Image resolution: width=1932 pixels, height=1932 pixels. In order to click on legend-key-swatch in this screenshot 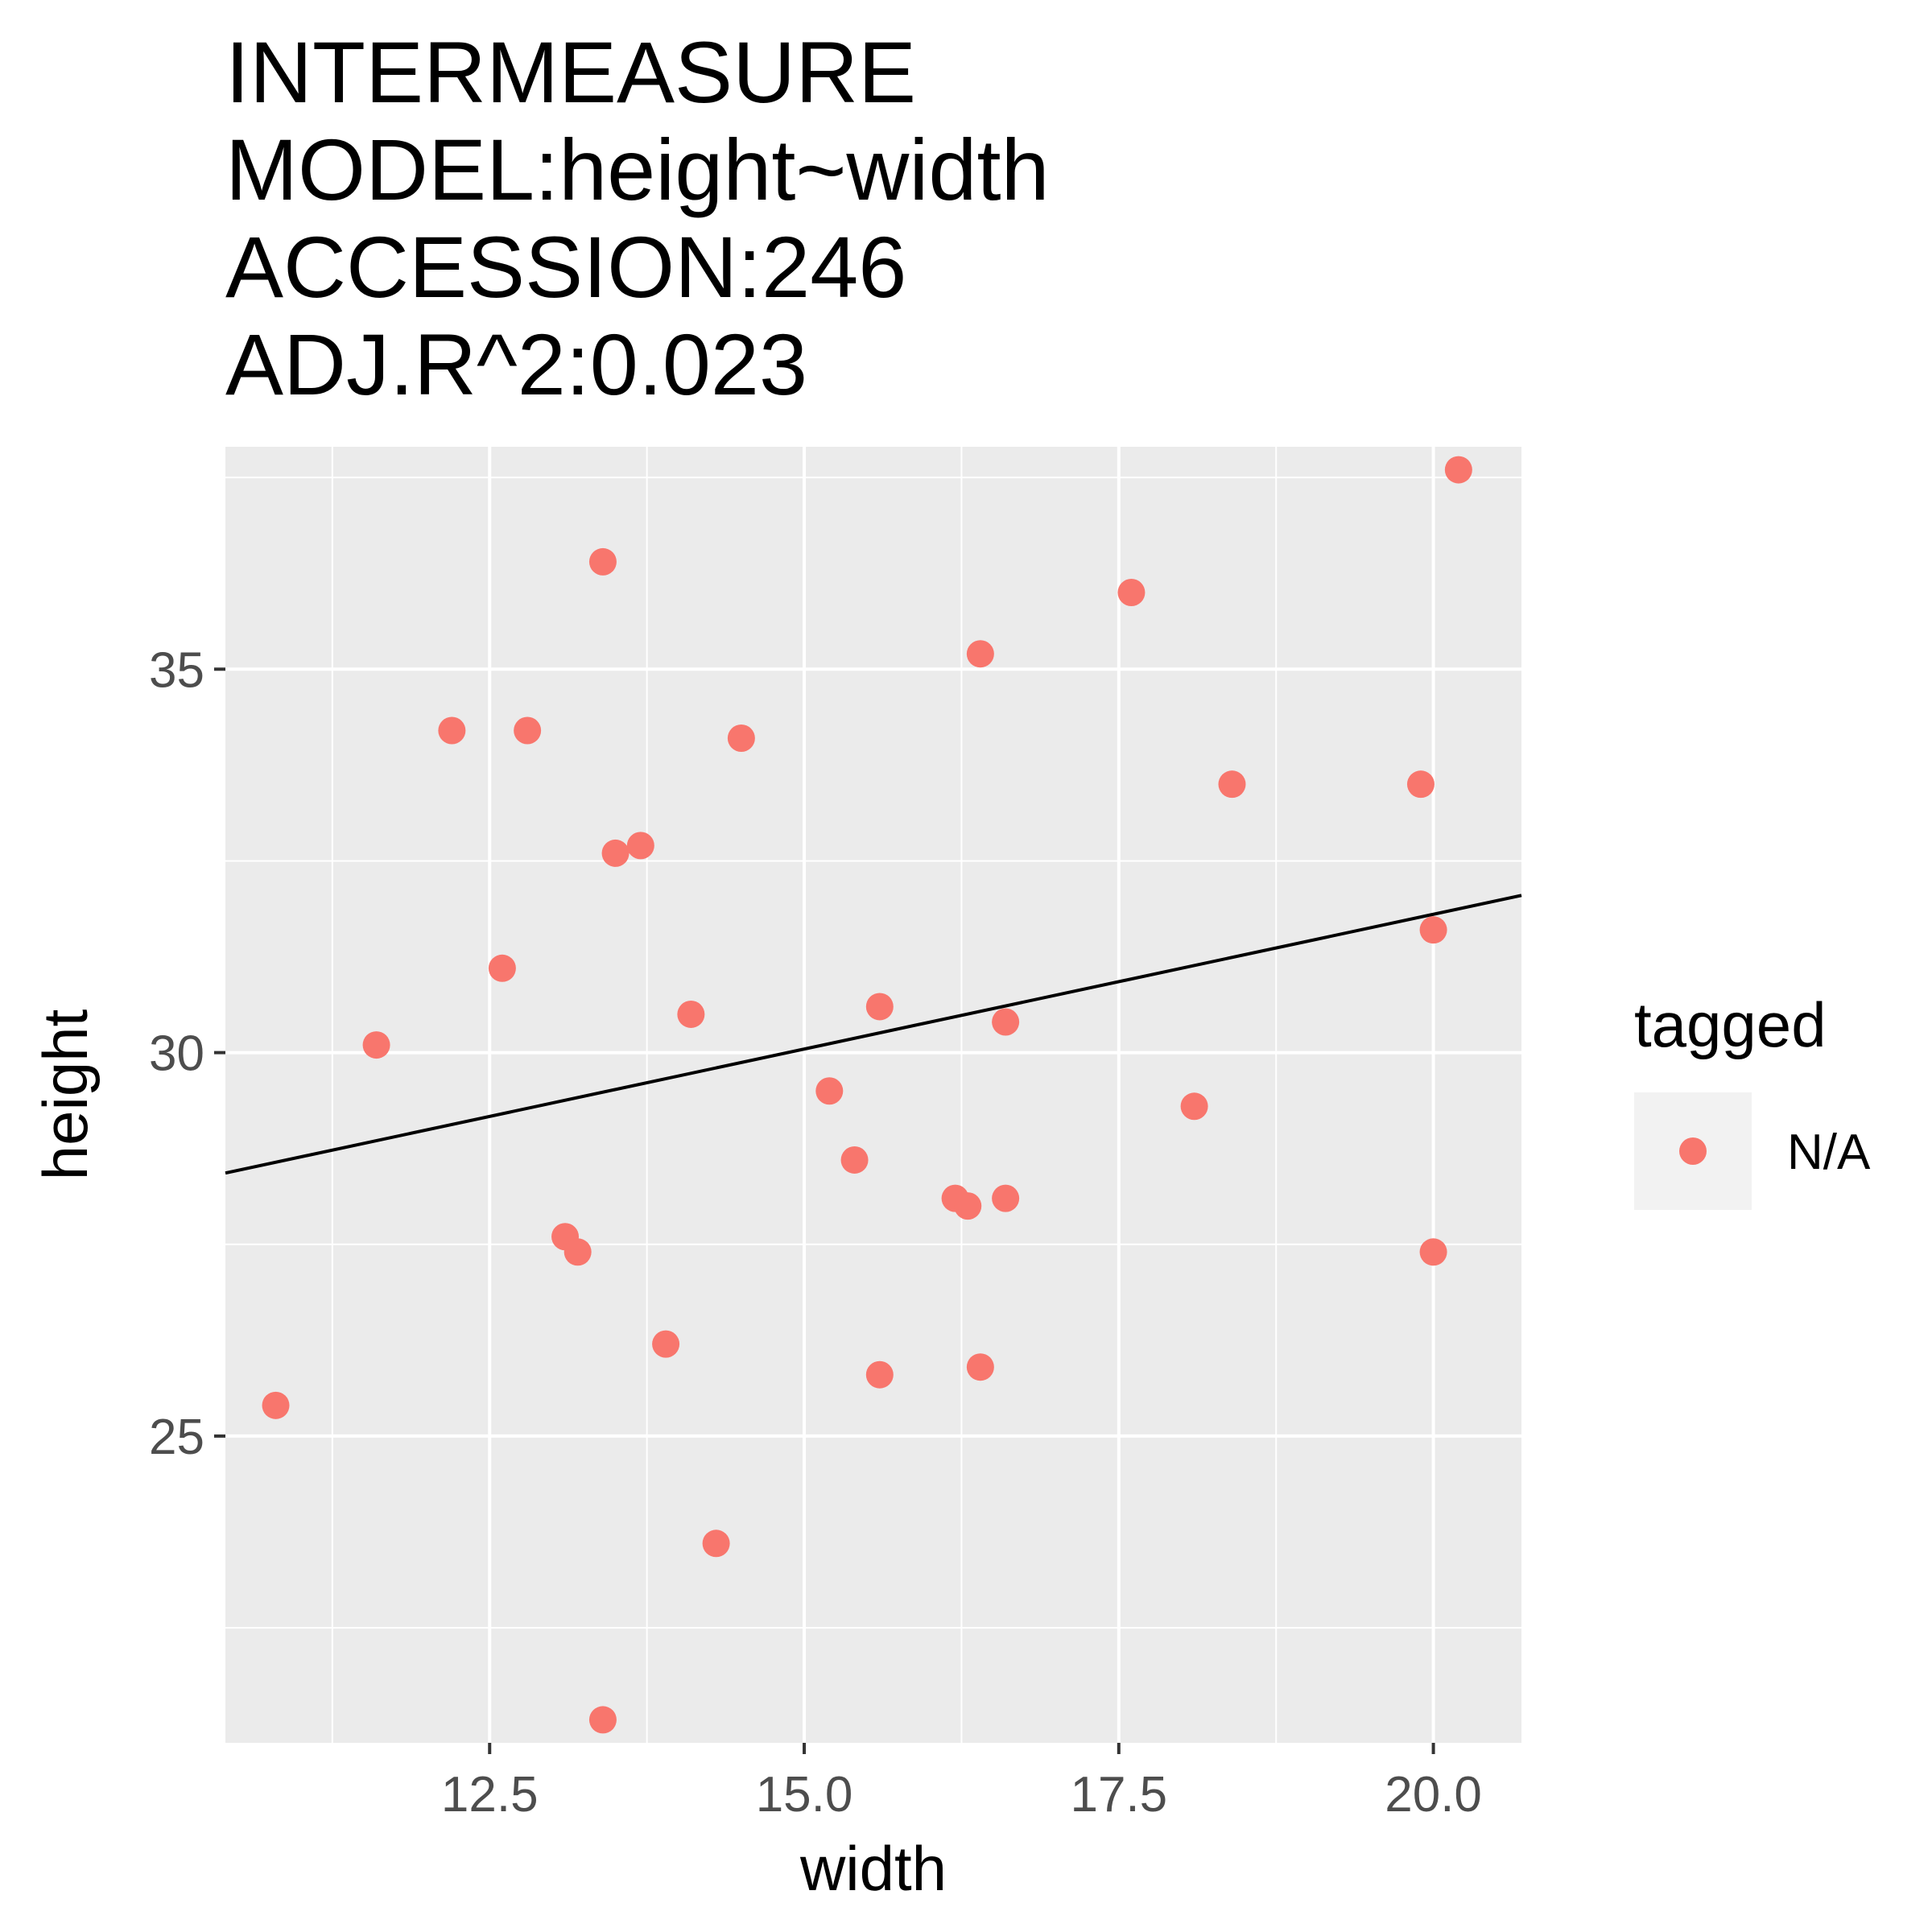, I will do `click(1693, 1151)`.